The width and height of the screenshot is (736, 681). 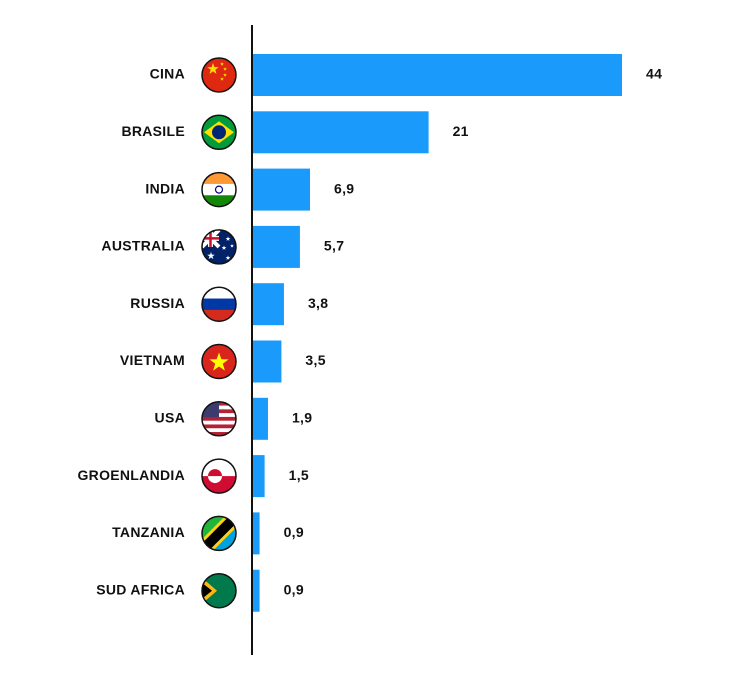 I want to click on category-label: CINA, so click(x=167, y=74).